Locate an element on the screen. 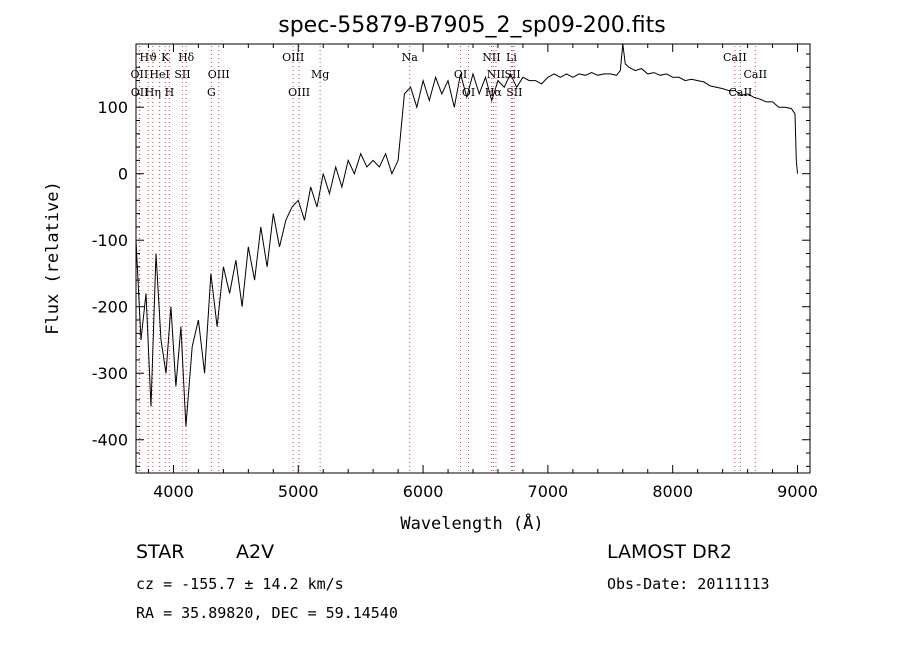 This screenshot has width=900, height=650. line-label-25: CaII is located at coordinates (741, 92).